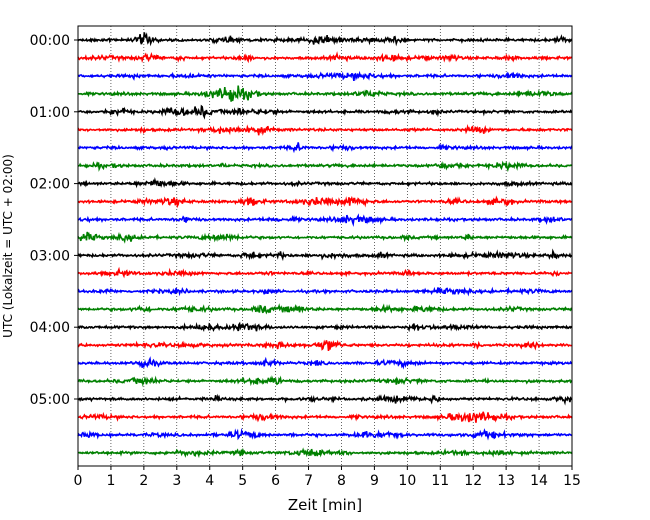 The image size is (650, 520). I want to click on x-tick-label: 3, so click(176, 481).